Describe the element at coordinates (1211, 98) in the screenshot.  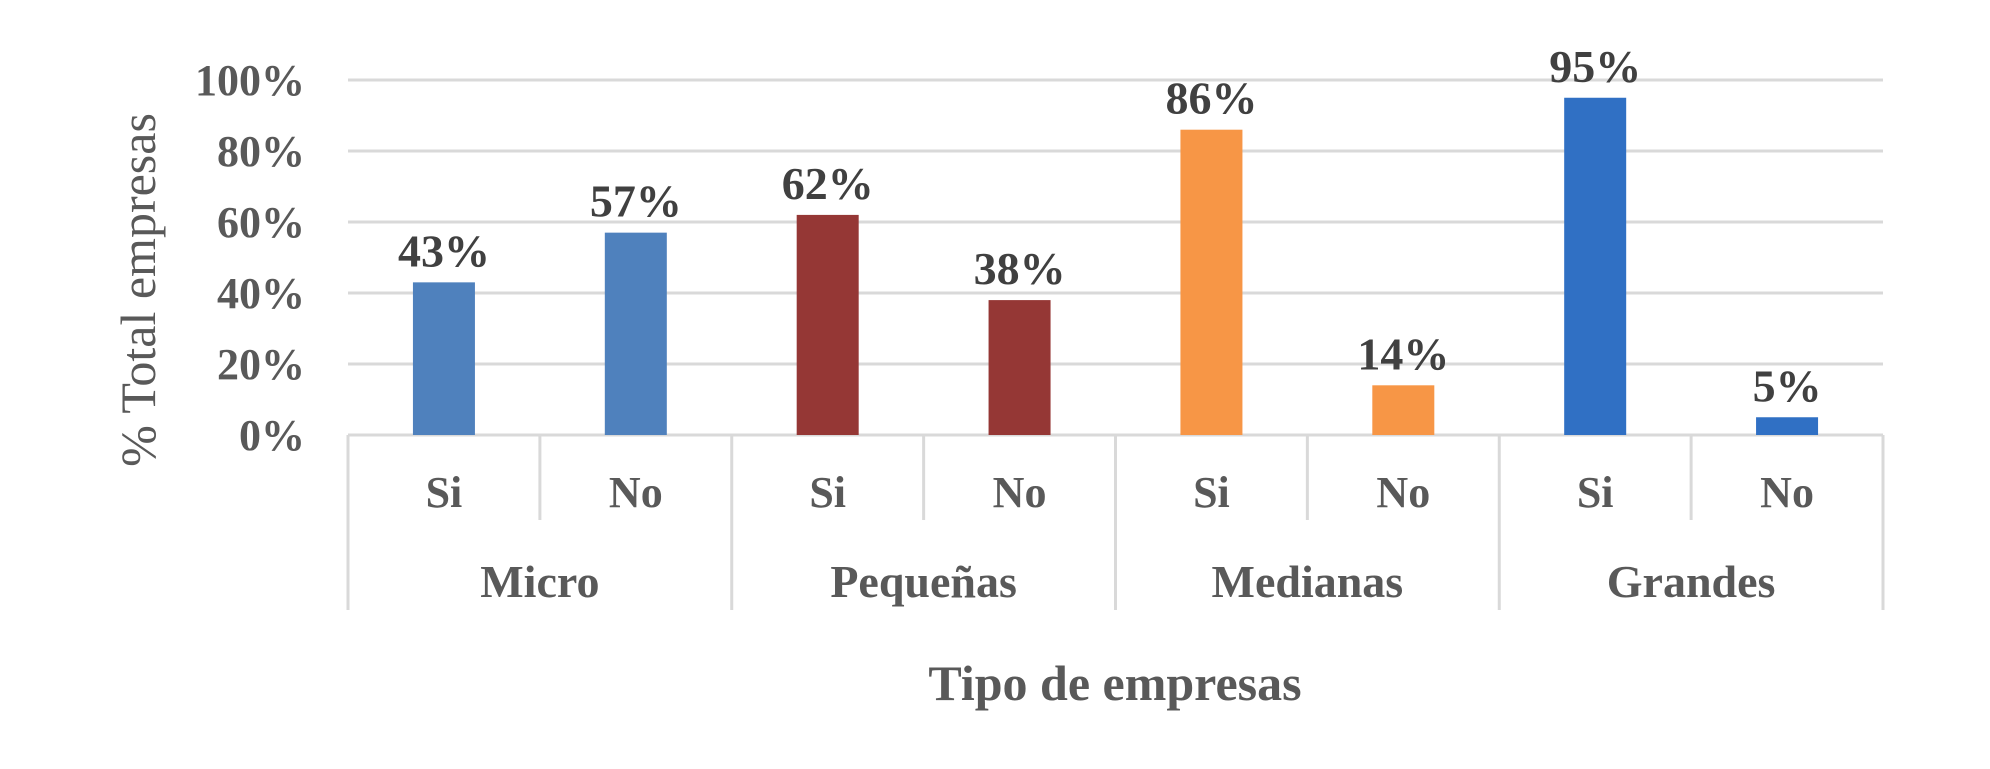
I see `data-label: 86%` at that location.